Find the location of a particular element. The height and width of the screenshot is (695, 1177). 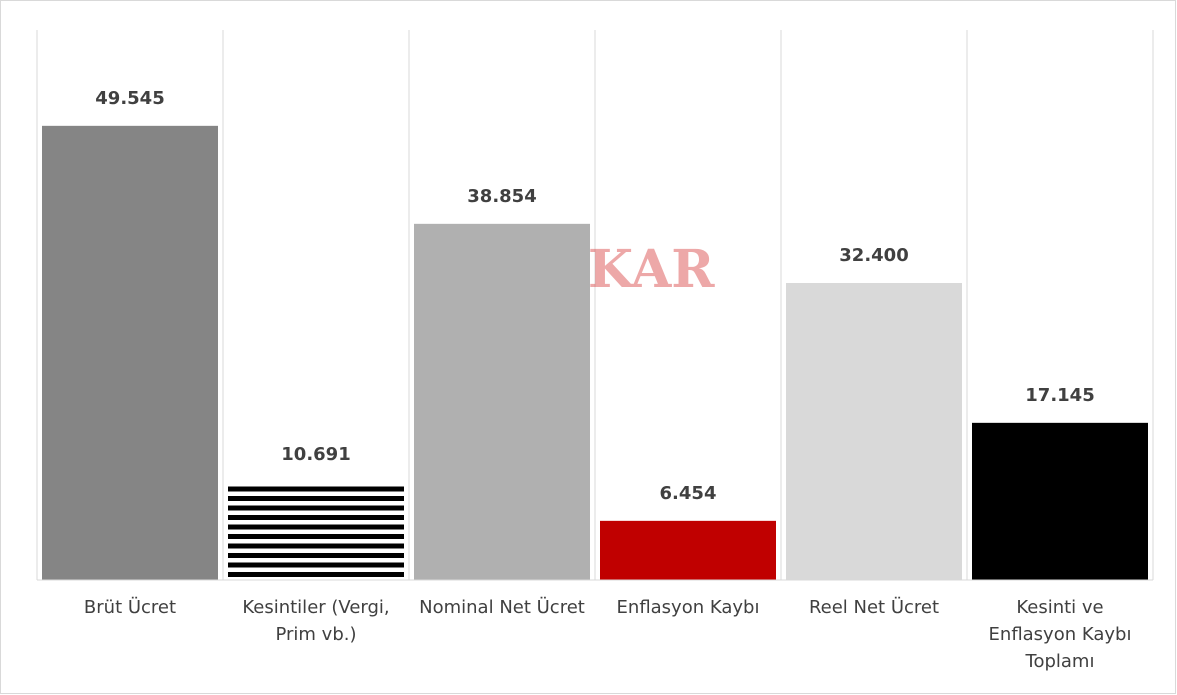

value-label: 10.691 is located at coordinates (315, 454).